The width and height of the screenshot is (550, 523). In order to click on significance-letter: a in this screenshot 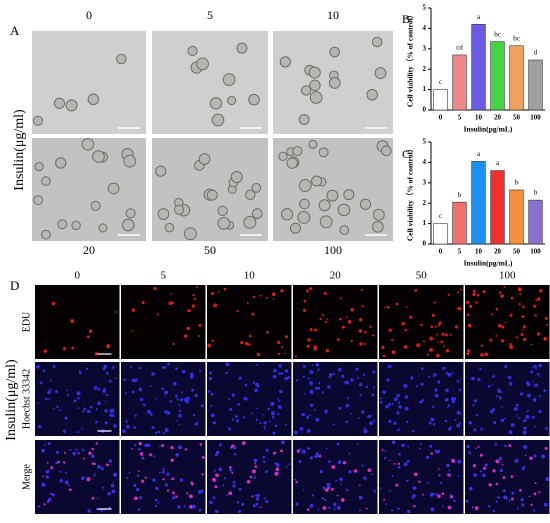, I will do `click(479, 154)`.